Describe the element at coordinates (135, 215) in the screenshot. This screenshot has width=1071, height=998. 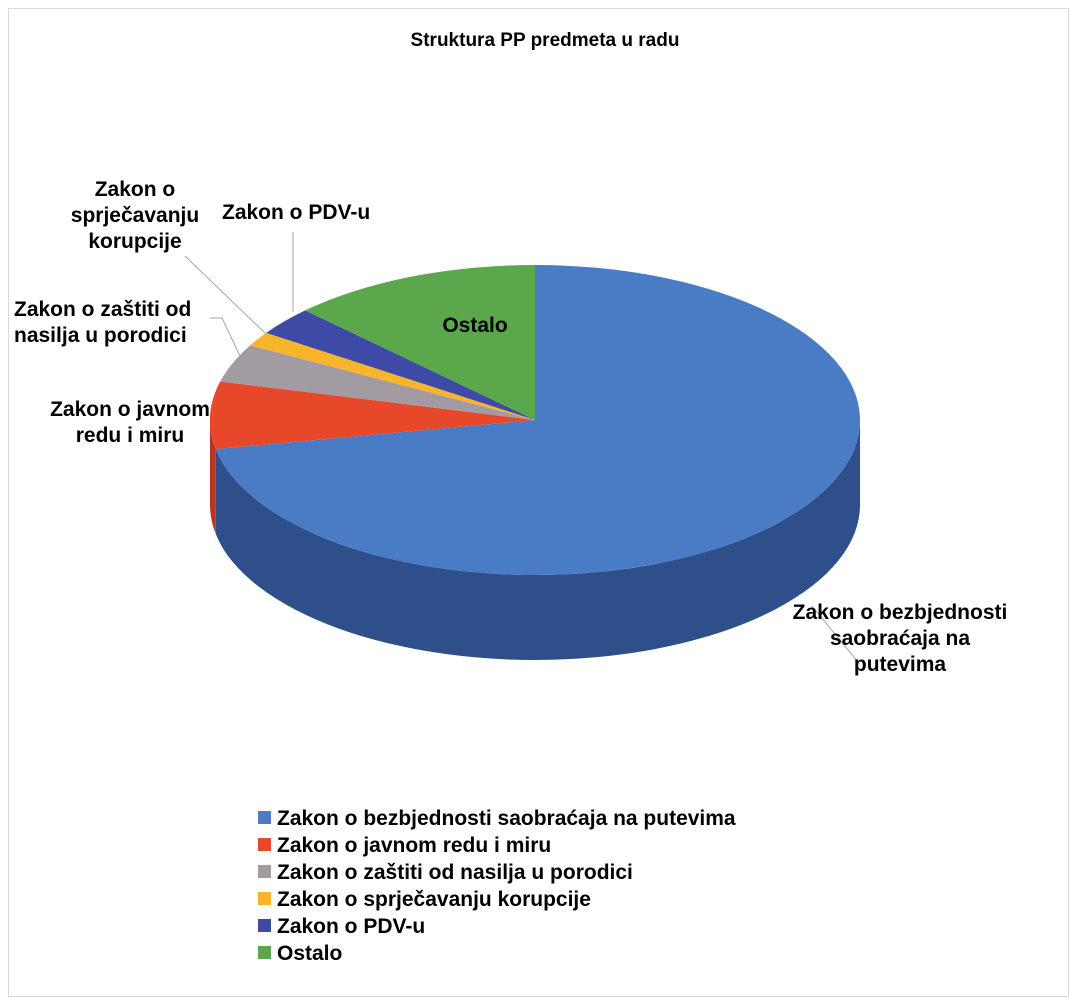
I see `data-label: Zakon o sprječavanju korupcije` at that location.